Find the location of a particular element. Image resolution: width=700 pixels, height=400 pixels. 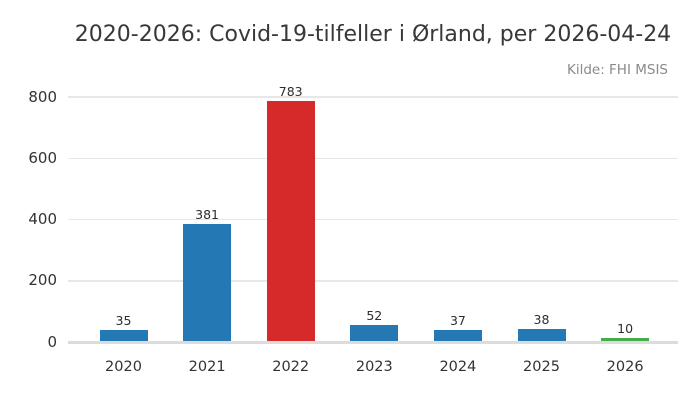

bar-value-label: 37 is located at coordinates (457, 320).